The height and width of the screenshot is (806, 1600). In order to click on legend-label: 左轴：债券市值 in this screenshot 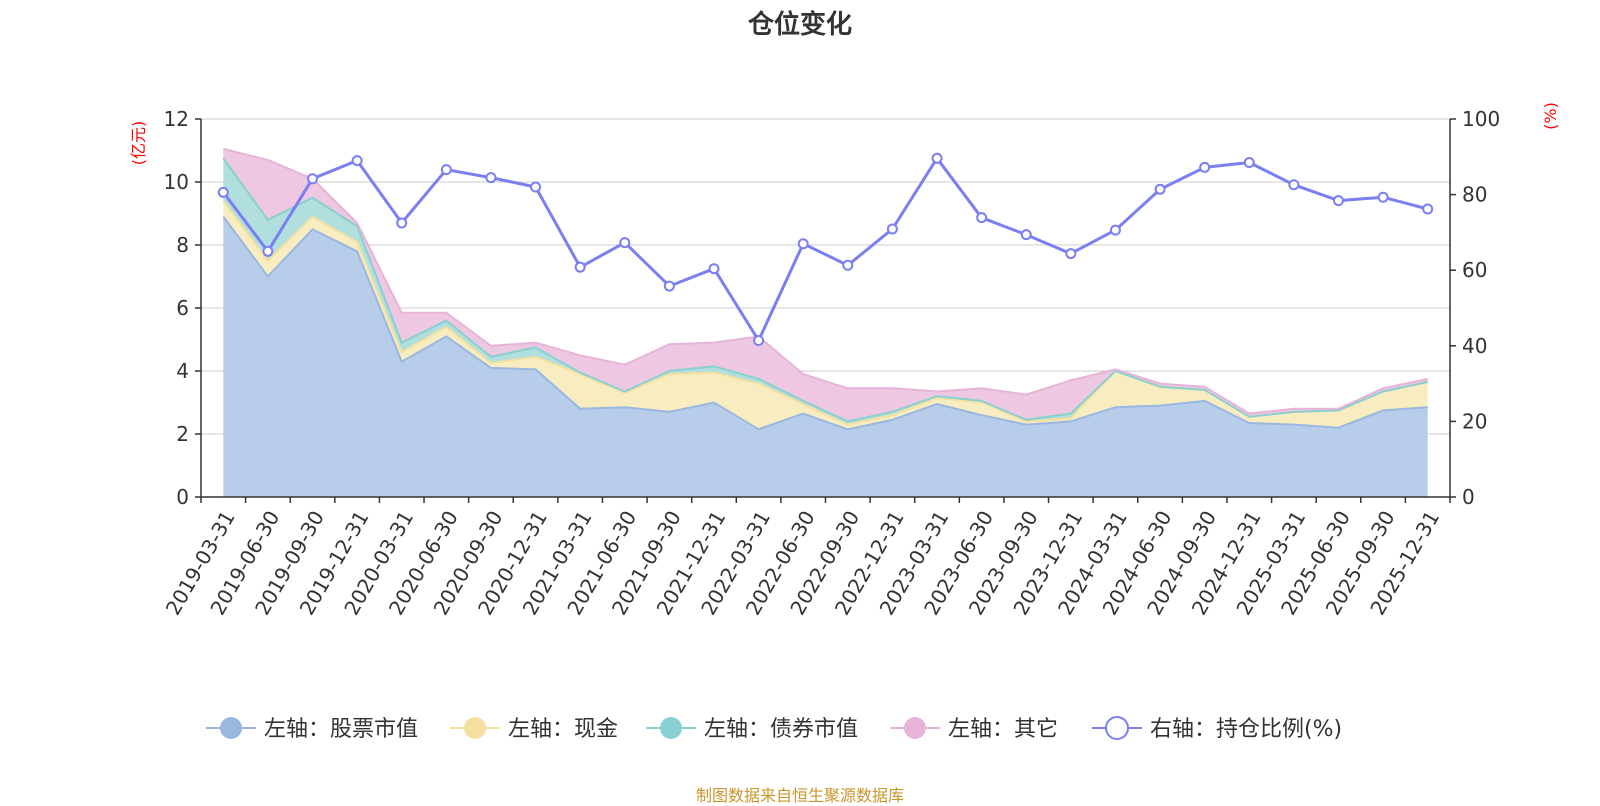, I will do `click(781, 729)`.